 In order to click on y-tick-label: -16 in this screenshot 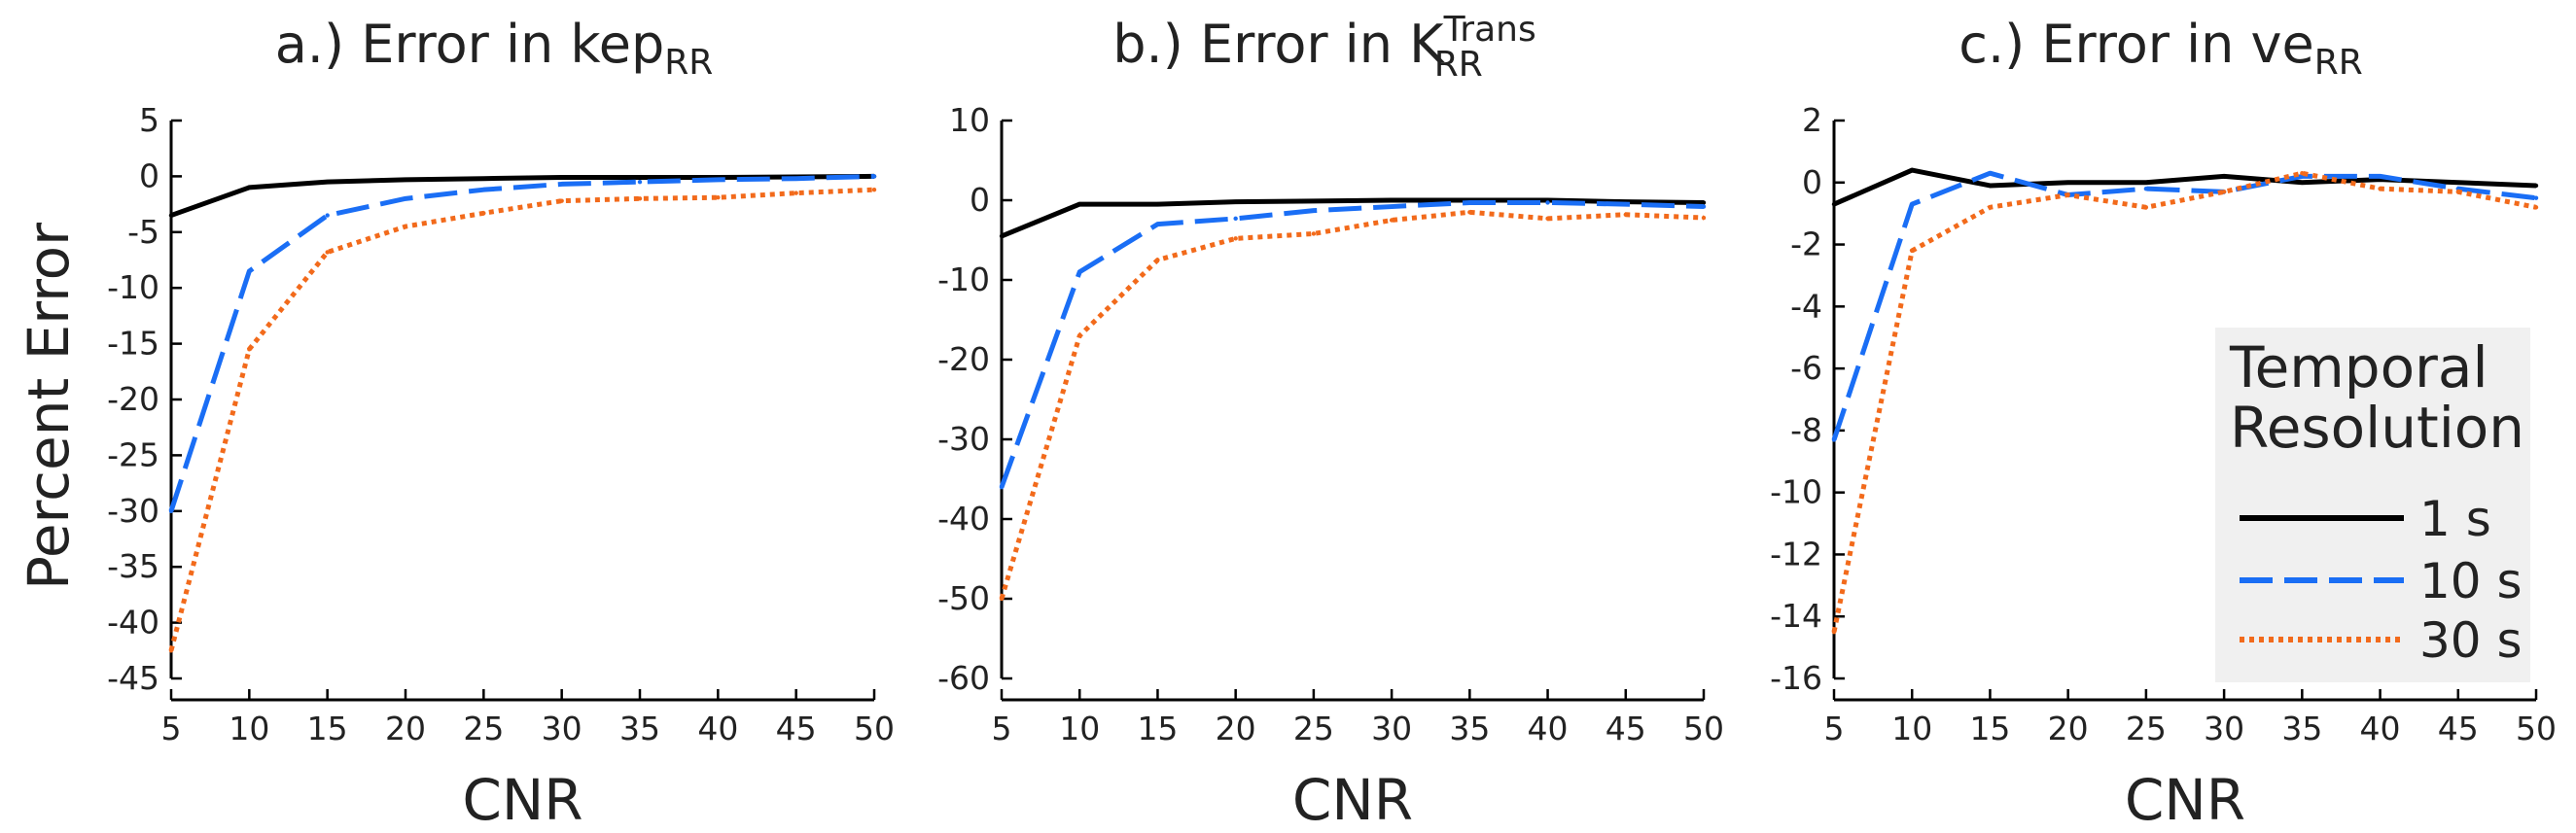, I will do `click(1796, 678)`.